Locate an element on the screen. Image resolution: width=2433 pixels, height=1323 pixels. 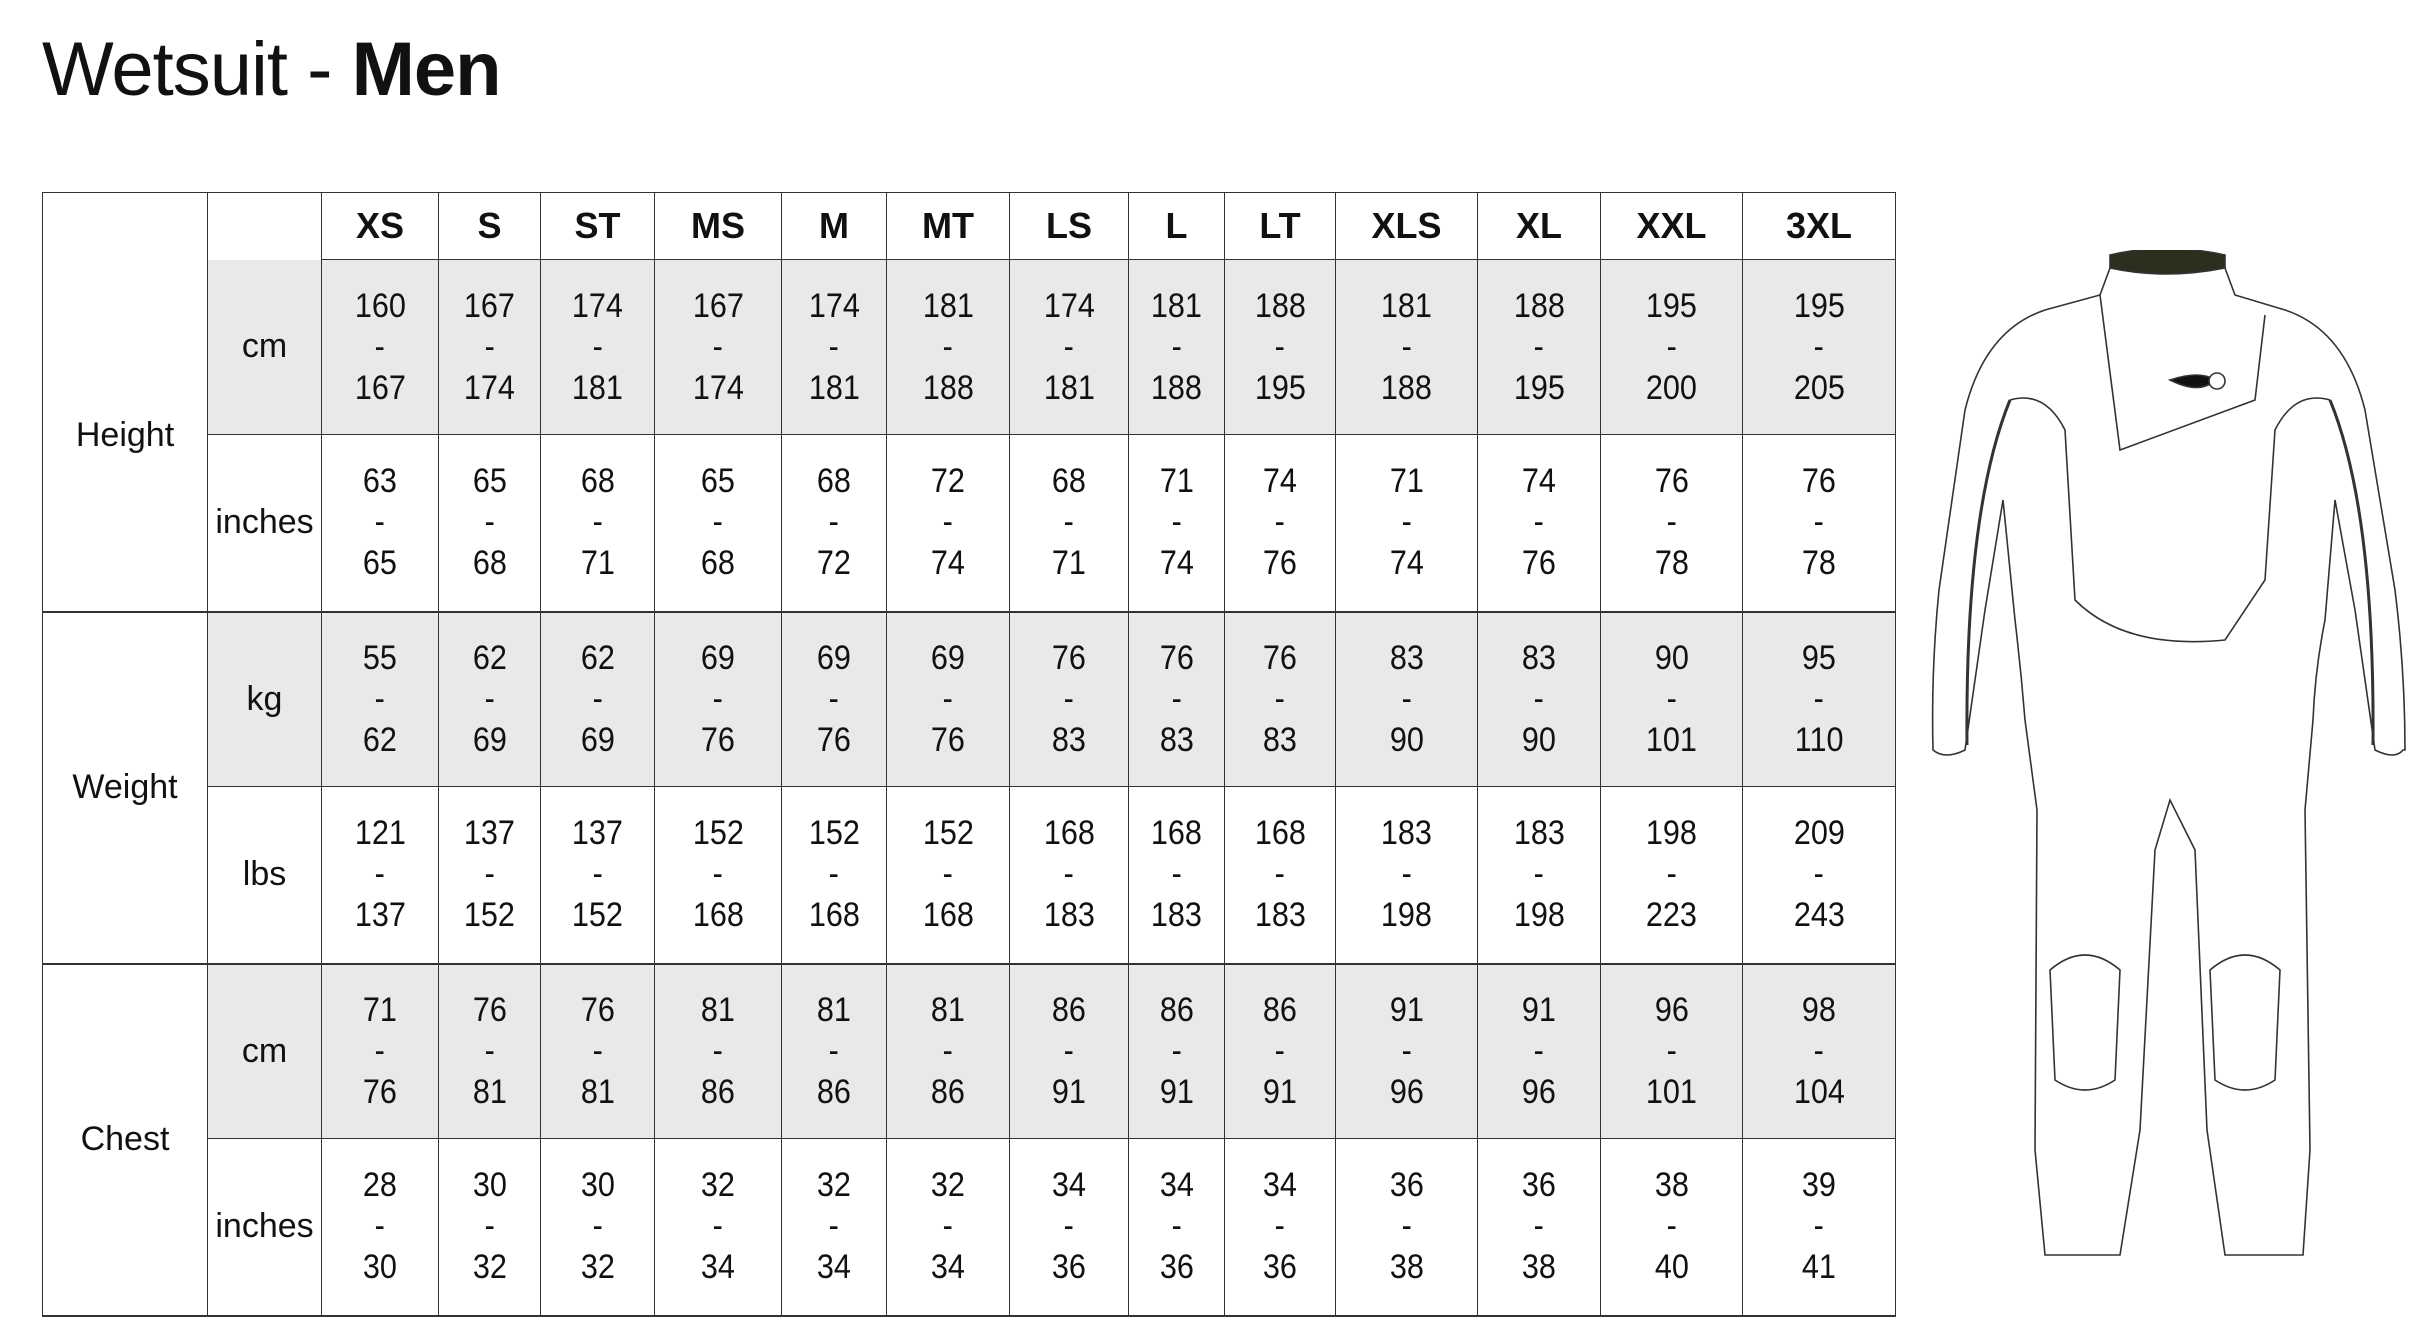
range-max: 168 is located at coordinates (948, 915).